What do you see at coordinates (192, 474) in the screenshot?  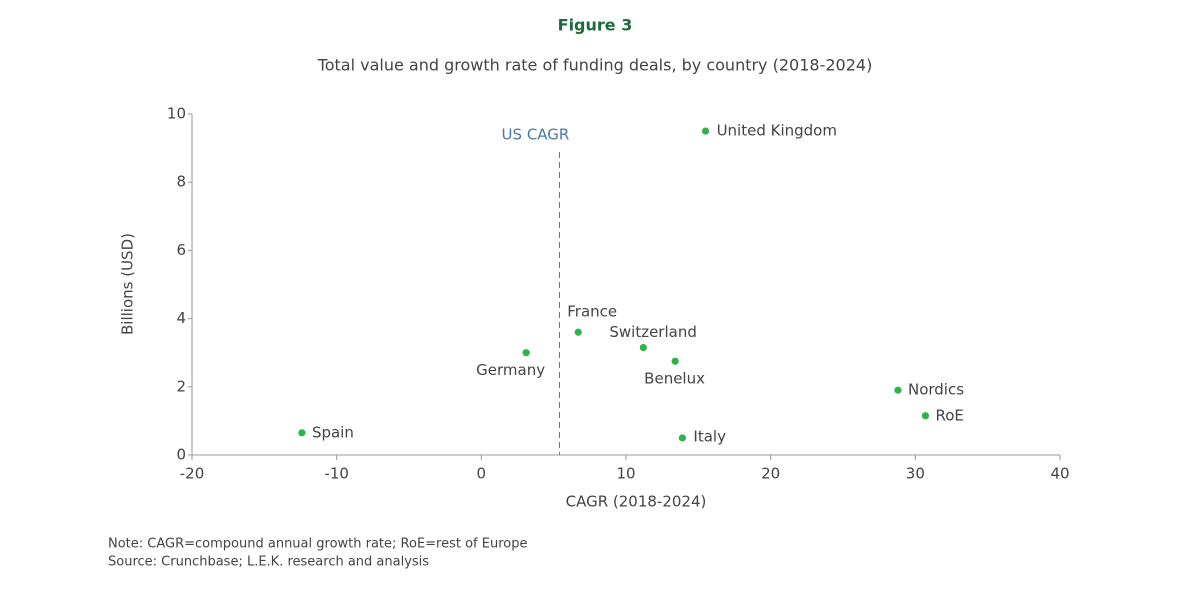 I see `x-tick-label: -20` at bounding box center [192, 474].